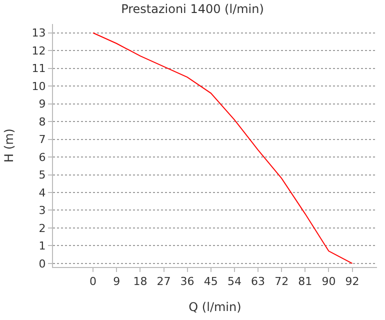 The image size is (385, 320). What do you see at coordinates (116, 281) in the screenshot?
I see `x-tick-label: 9` at bounding box center [116, 281].